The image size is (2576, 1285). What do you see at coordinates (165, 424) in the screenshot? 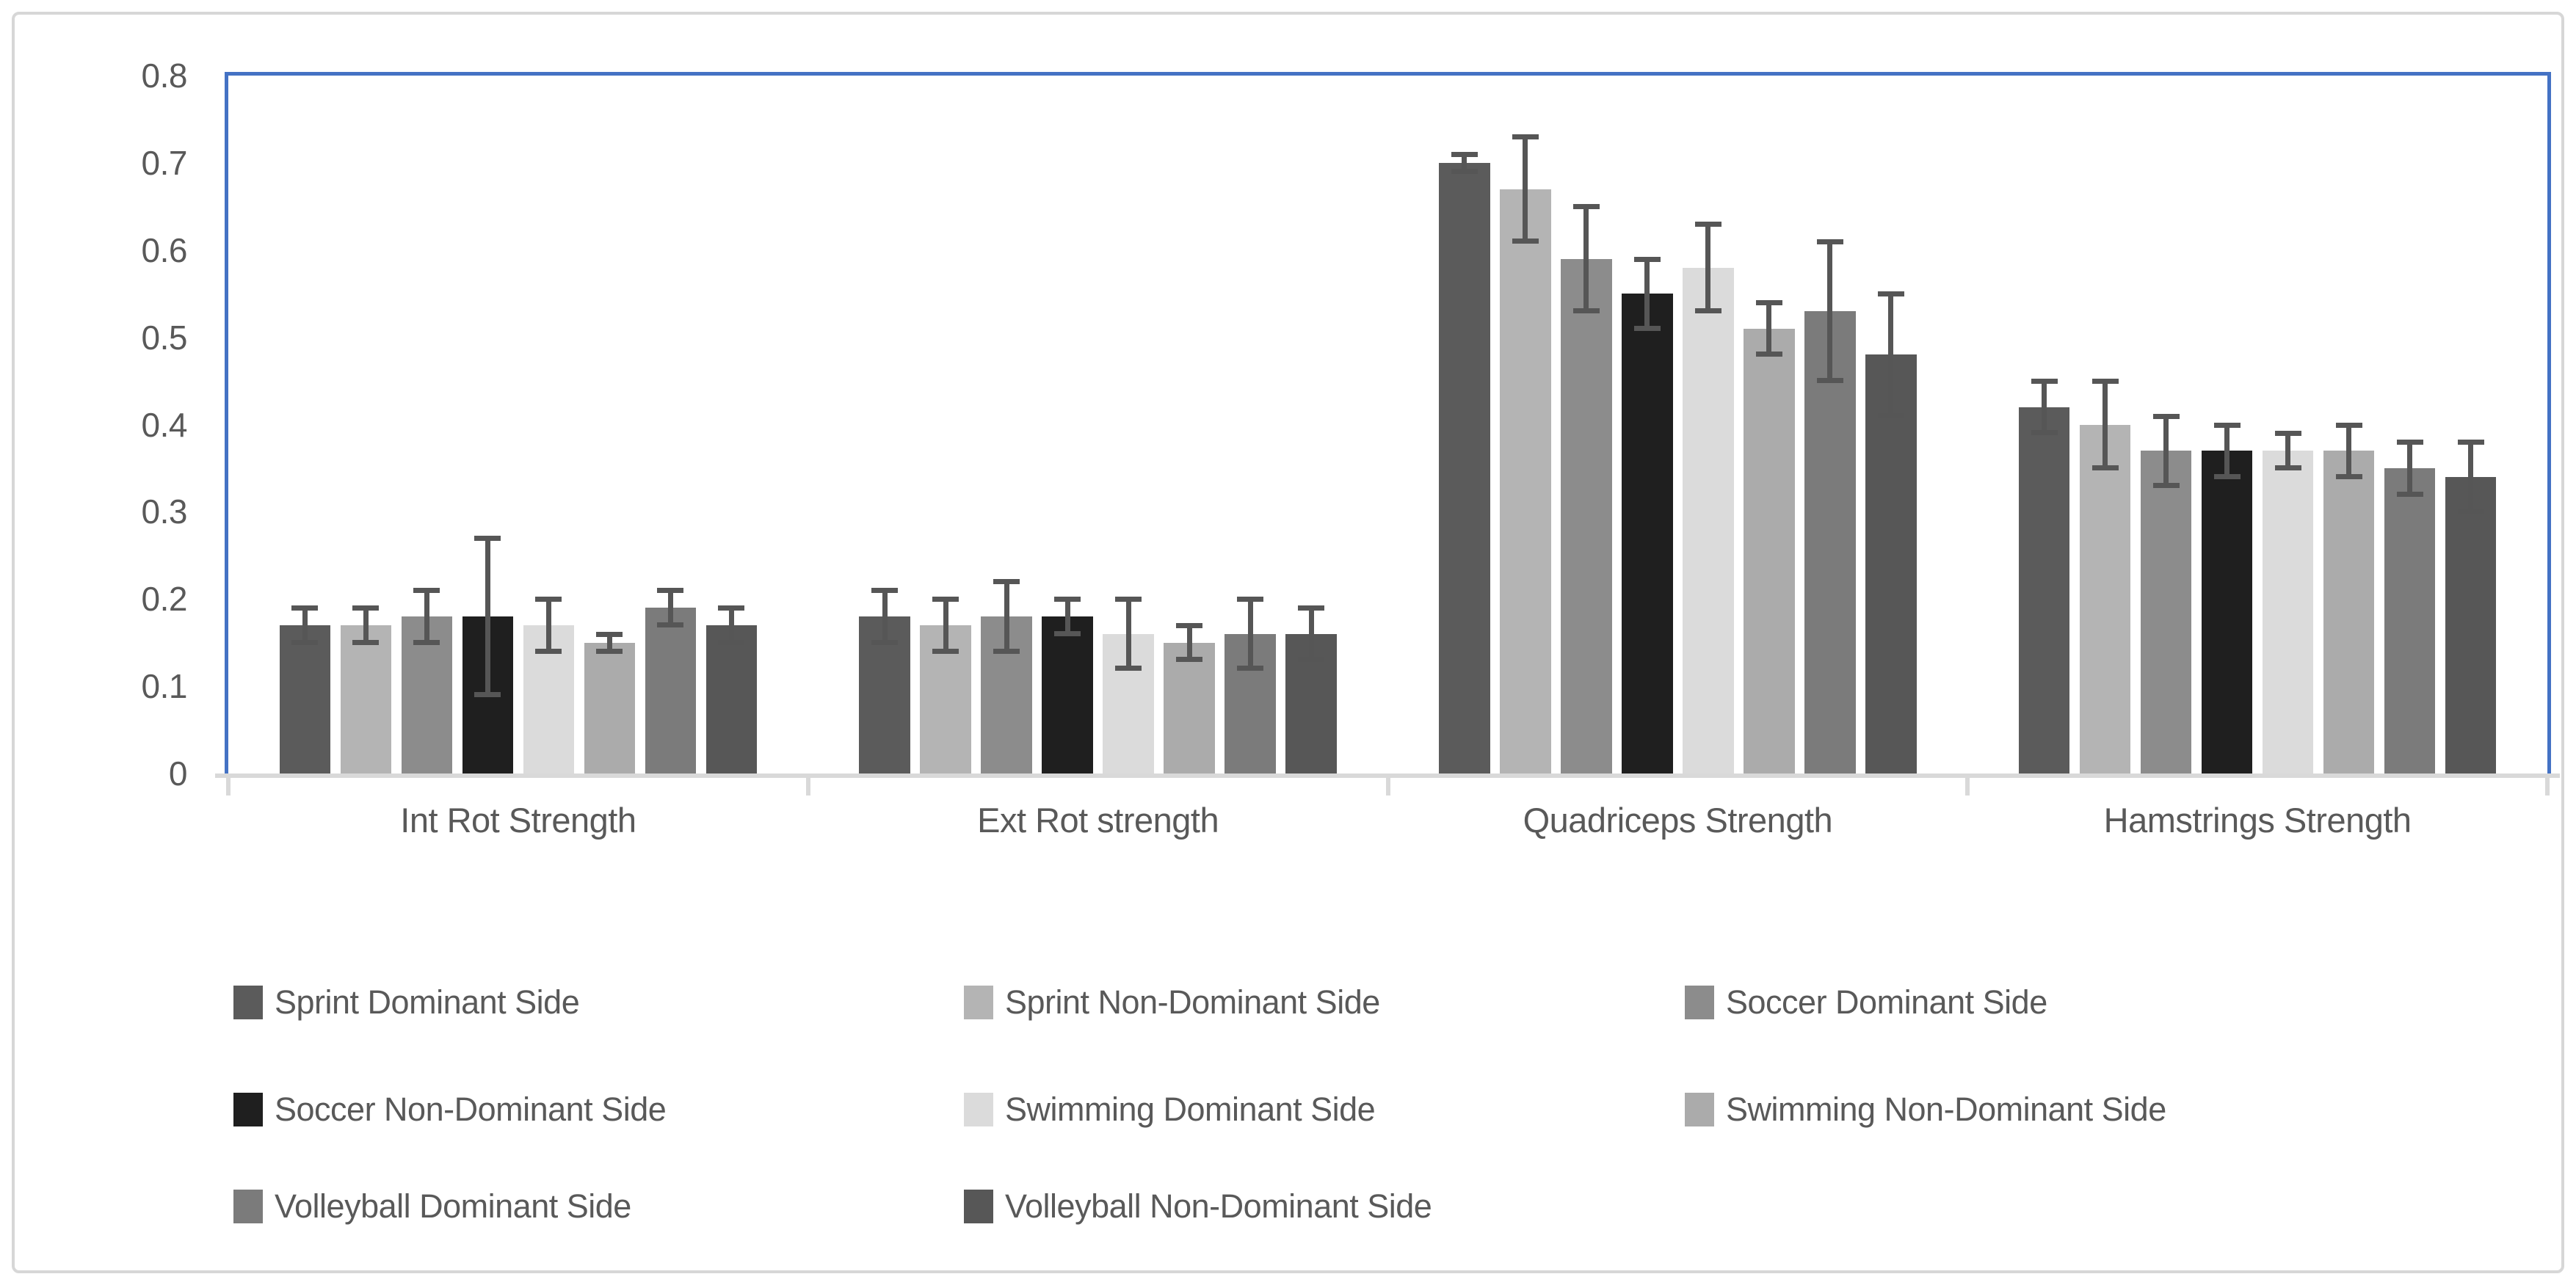
I see `y-axis-tick-label: 0.4` at bounding box center [165, 424].